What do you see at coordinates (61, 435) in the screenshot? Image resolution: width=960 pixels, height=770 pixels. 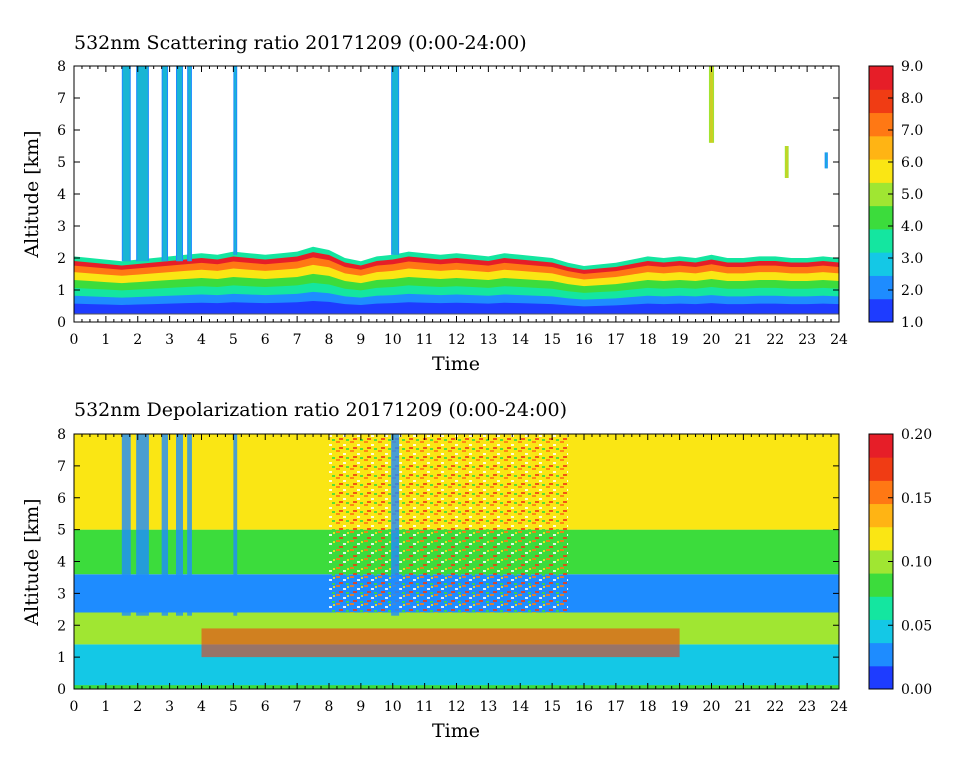 I see `y-tick-label: 8` at bounding box center [61, 435].